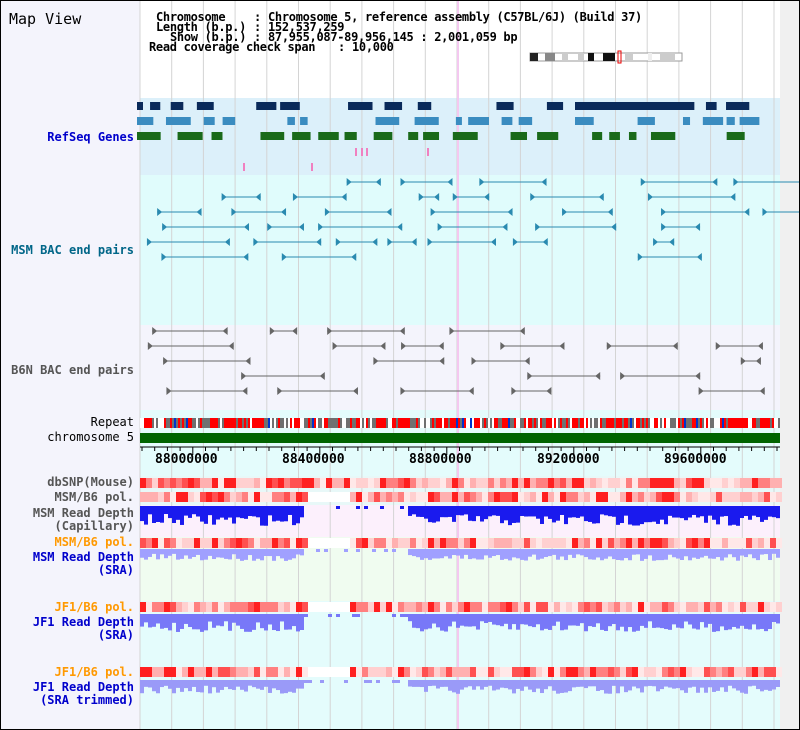  I want to click on track-label-refseq: RefSeq Genes, so click(90, 137).